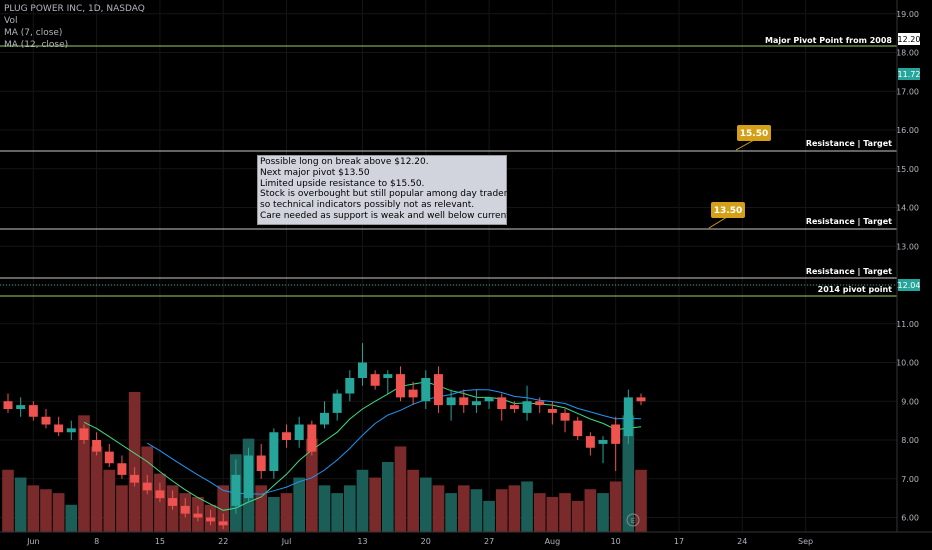 The height and width of the screenshot is (550, 932). What do you see at coordinates (907, 169) in the screenshot?
I see `y-tick-label: 15.00` at bounding box center [907, 169].